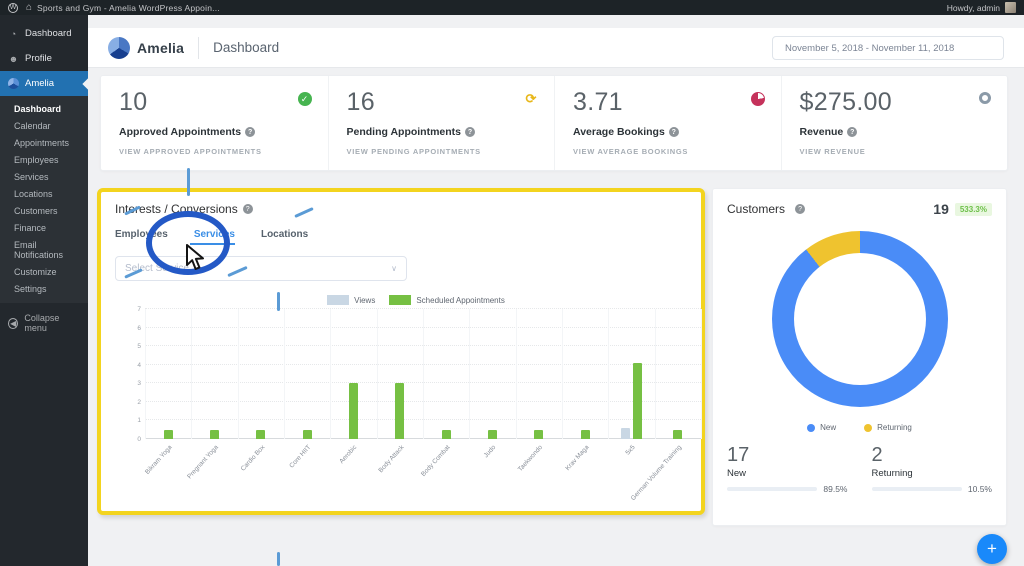 Image resolution: width=1024 pixels, height=566 pixels. Describe the element at coordinates (261, 268) in the screenshot. I see `select-service-dropdown: Select Service ∨` at that location.